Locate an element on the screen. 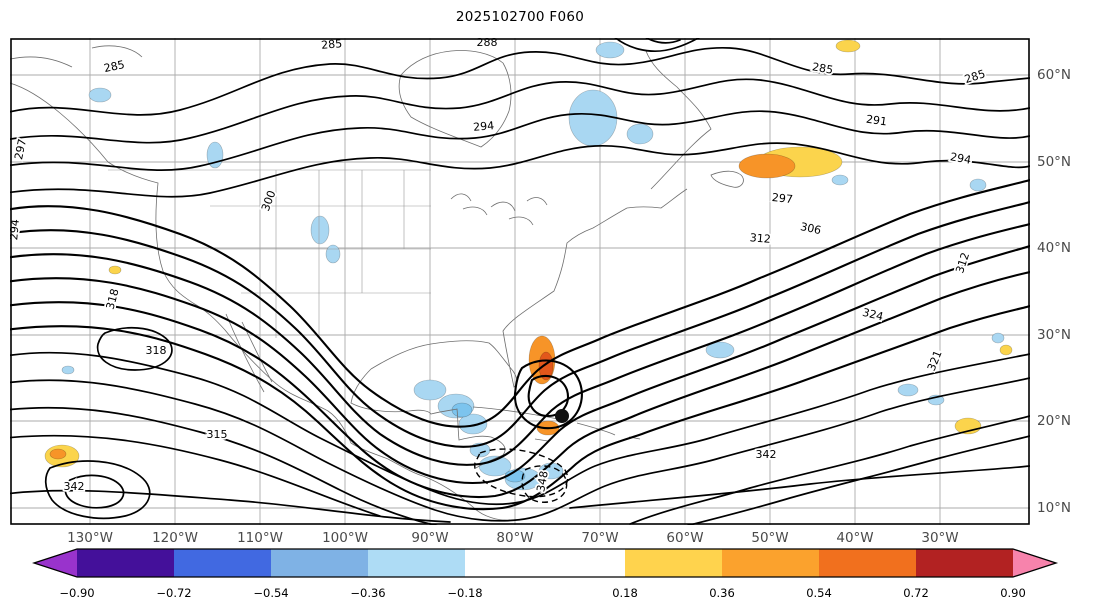 The height and width of the screenshot is (615, 1105). state-borders is located at coordinates (269, 253).